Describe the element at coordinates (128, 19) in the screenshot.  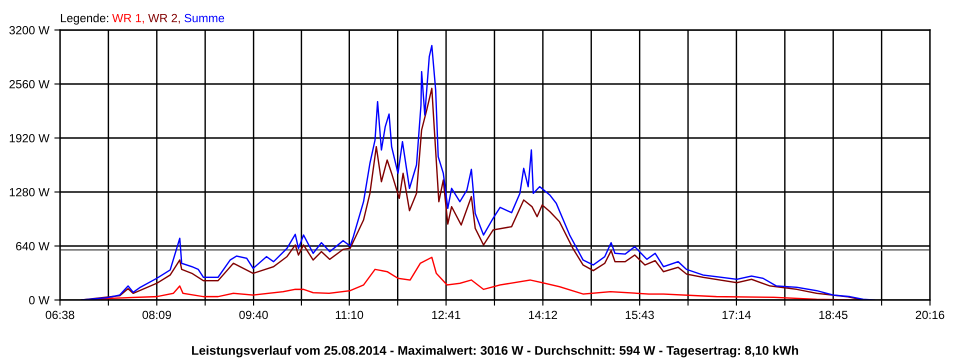
I see `text: WR 1,` at that location.